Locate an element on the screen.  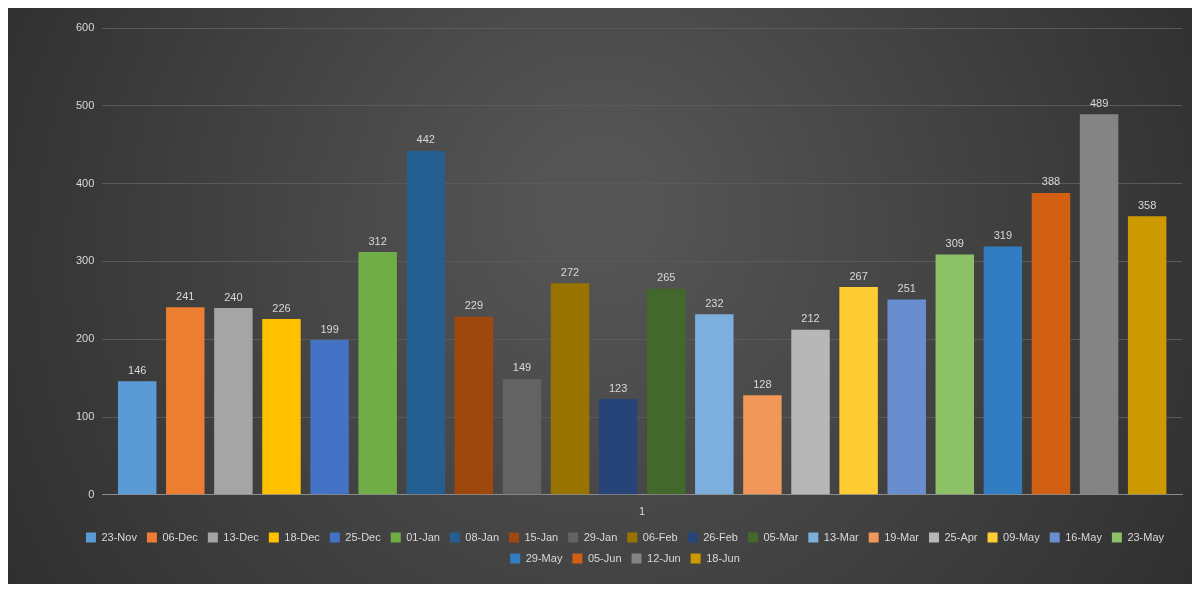
data-label: 388 is located at coordinates (1051, 181).